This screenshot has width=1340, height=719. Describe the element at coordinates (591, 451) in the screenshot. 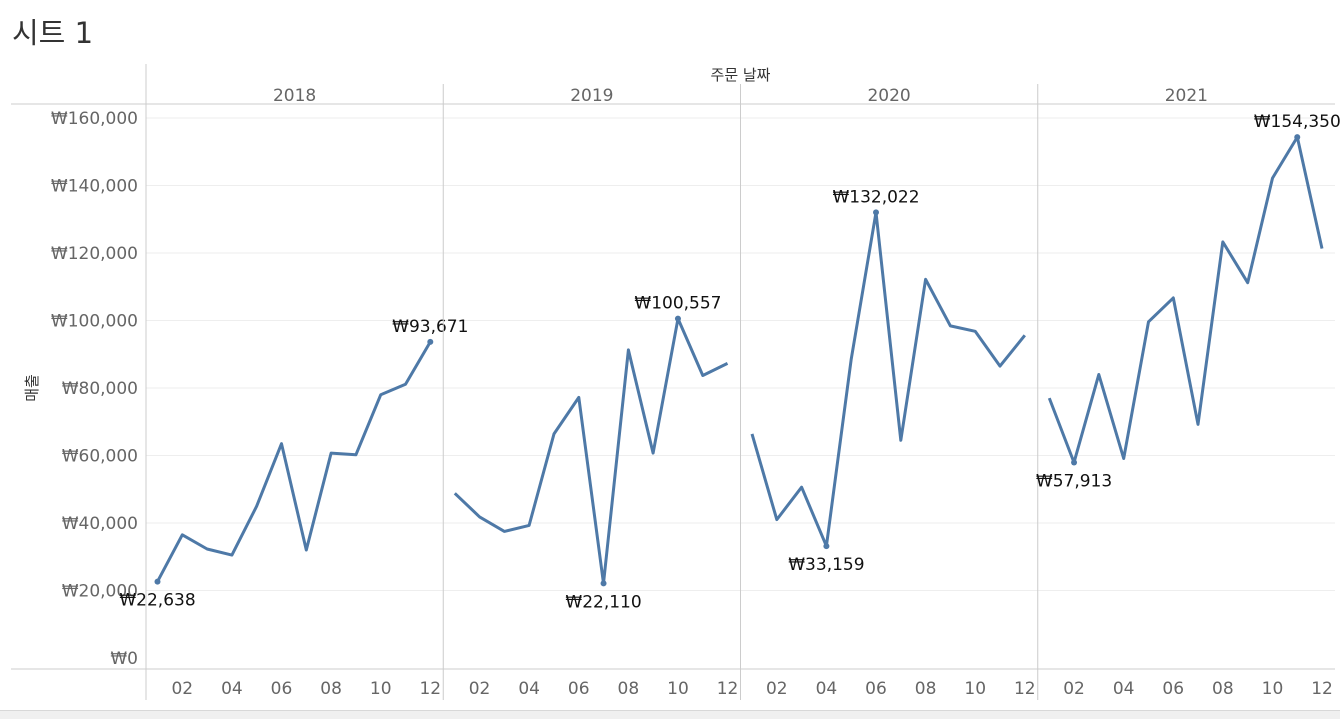

I see `series-line-2019` at that location.